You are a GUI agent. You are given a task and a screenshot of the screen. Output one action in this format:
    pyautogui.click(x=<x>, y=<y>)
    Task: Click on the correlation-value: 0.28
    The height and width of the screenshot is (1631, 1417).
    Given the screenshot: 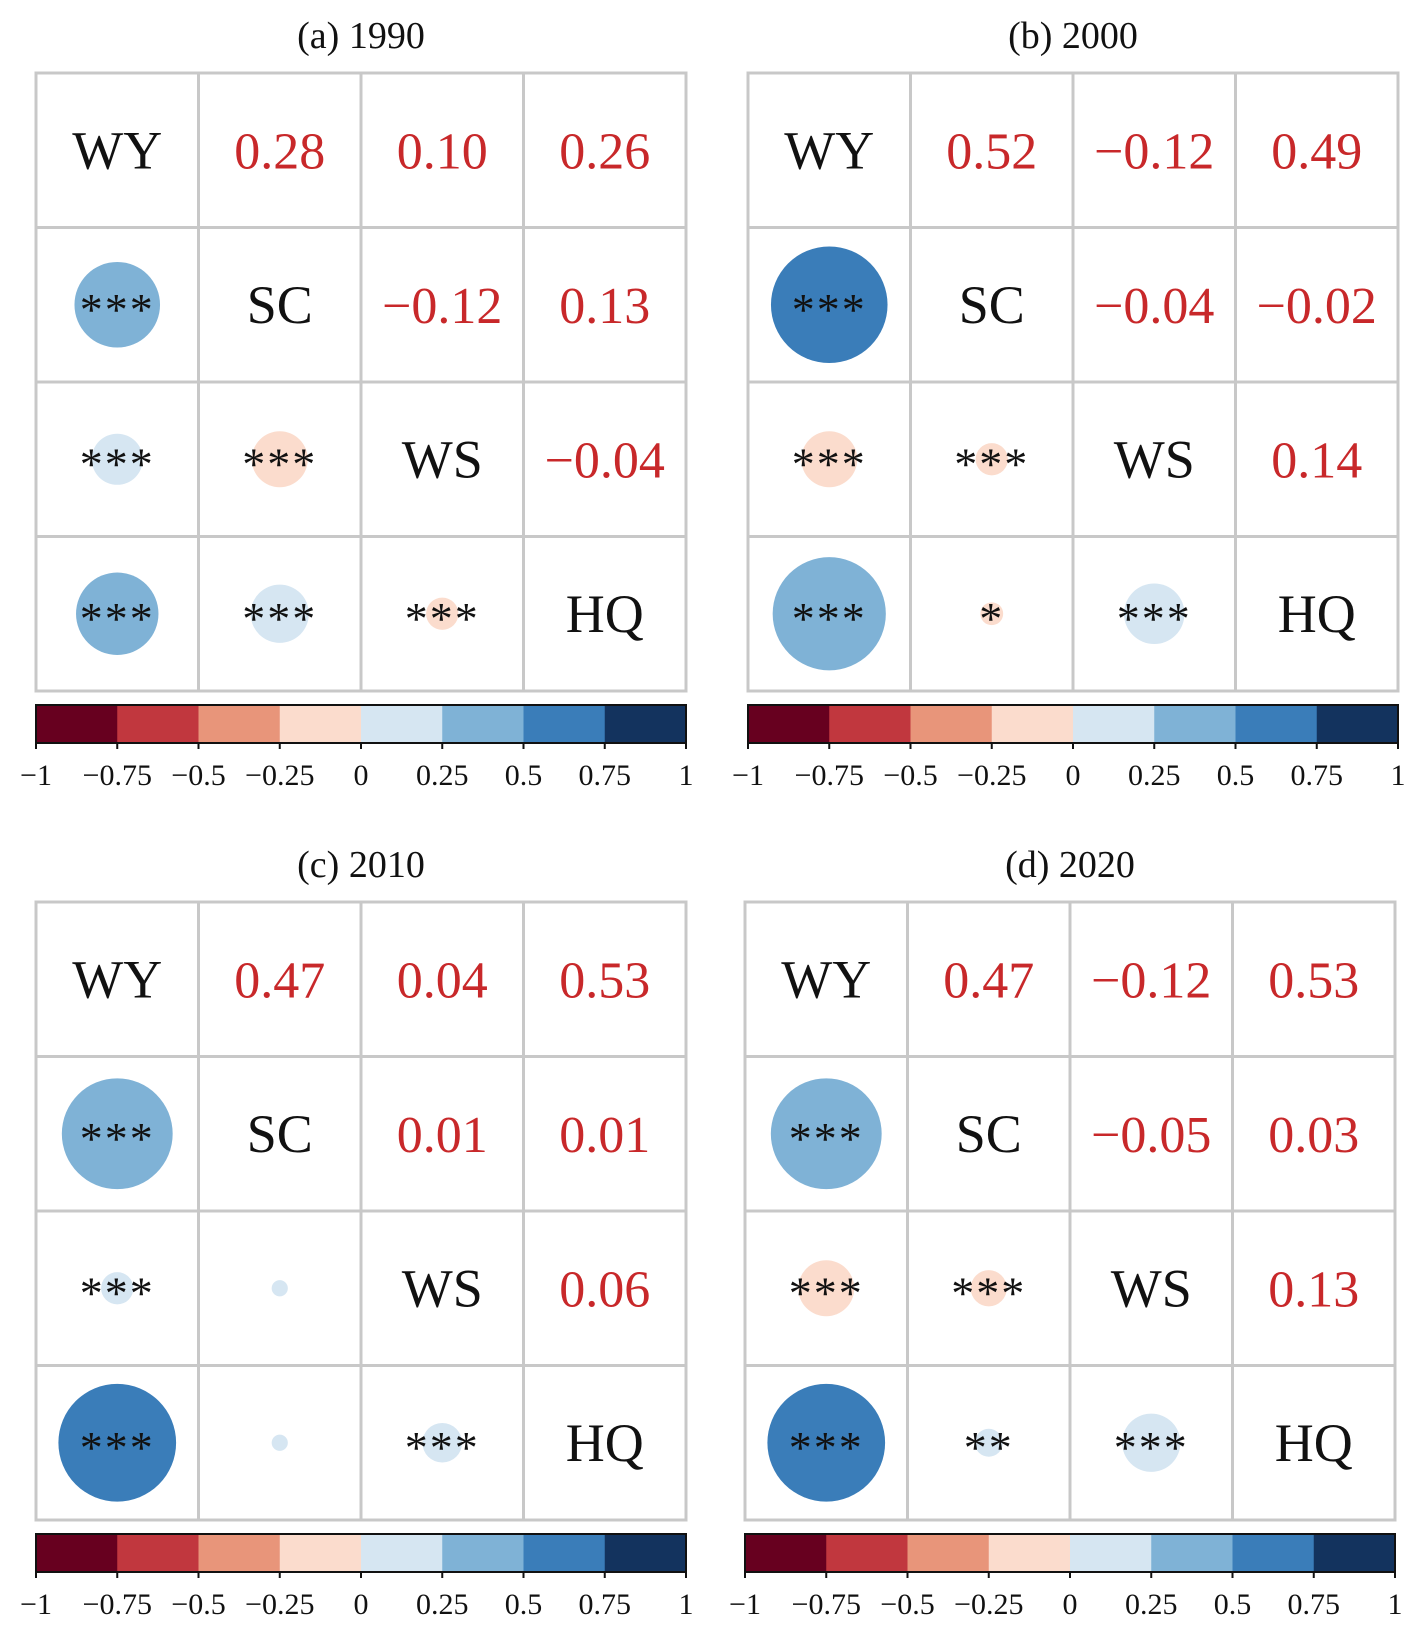 What is the action you would take?
    pyautogui.click(x=279, y=151)
    